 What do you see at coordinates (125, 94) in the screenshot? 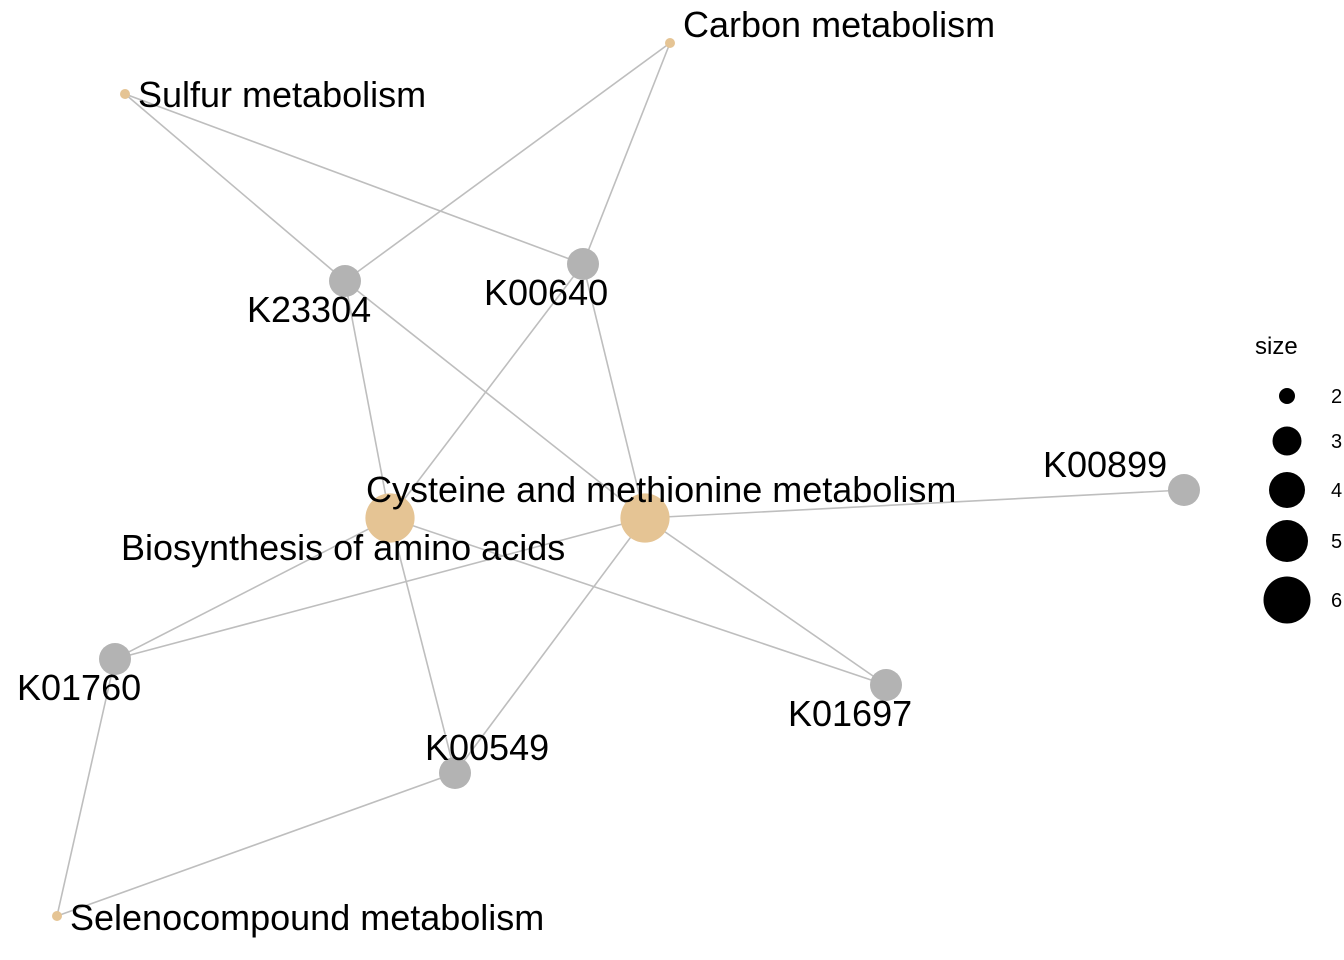
I see `node-sulfur` at bounding box center [125, 94].